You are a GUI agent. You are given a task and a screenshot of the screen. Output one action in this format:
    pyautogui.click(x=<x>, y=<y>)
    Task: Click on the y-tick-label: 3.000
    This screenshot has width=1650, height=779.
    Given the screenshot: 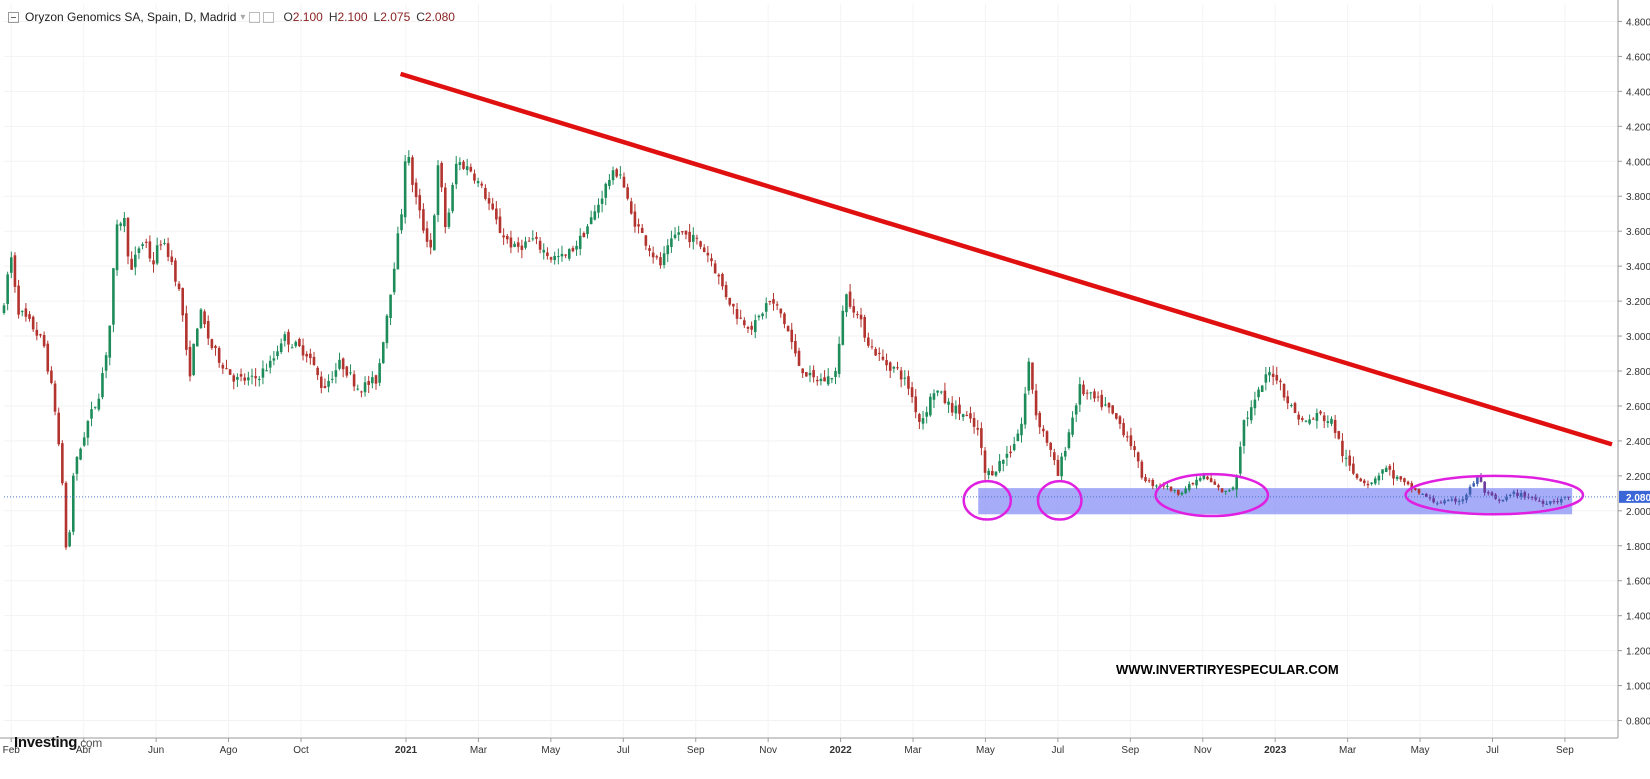 What is the action you would take?
    pyautogui.click(x=1638, y=337)
    